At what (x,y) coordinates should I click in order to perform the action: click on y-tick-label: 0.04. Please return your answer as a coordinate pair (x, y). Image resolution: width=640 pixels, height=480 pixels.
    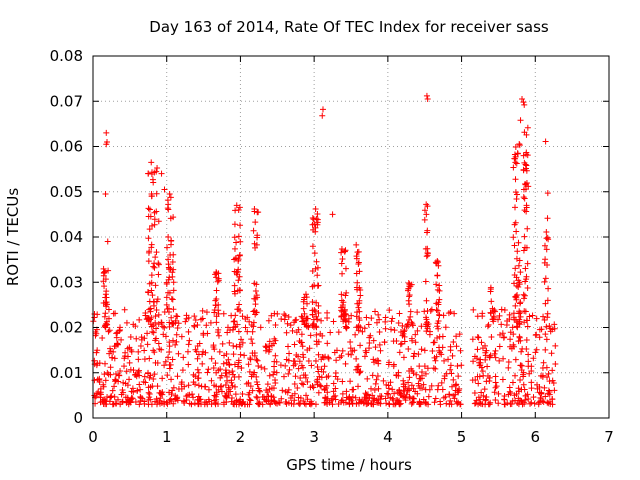
    Looking at the image, I should click on (66, 237).